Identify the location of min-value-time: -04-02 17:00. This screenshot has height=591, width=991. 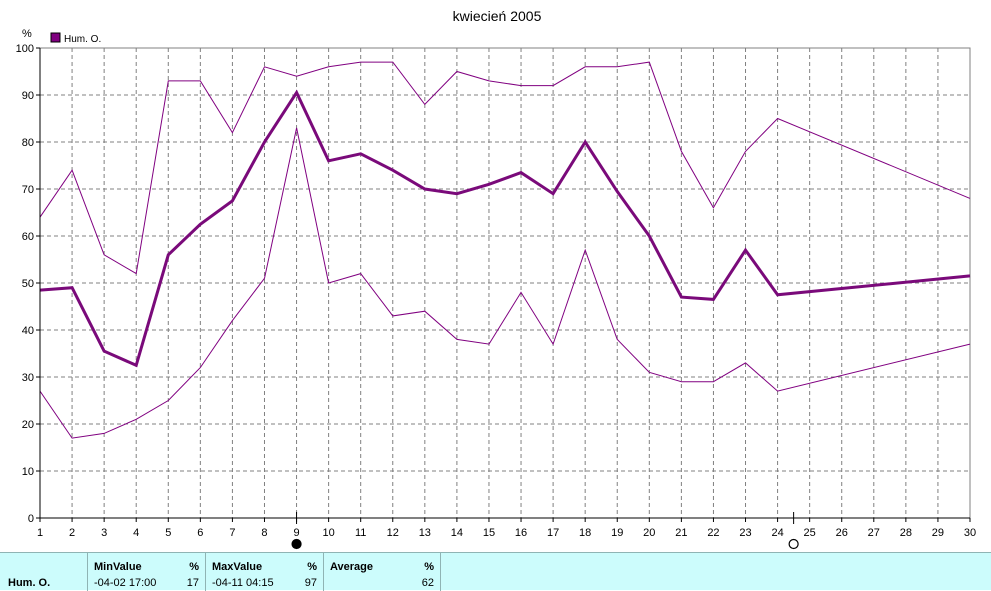
(125, 583).